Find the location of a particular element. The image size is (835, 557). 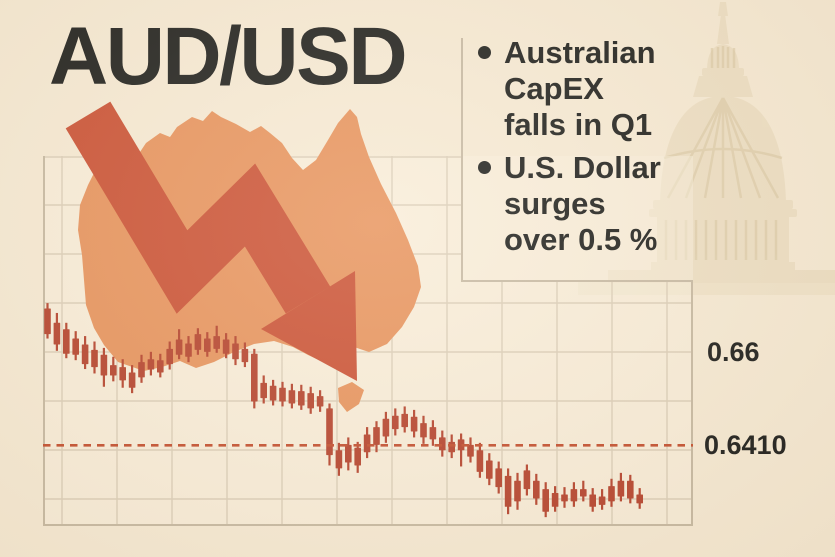

price-label-0-66: 0.66 is located at coordinates (733, 352).